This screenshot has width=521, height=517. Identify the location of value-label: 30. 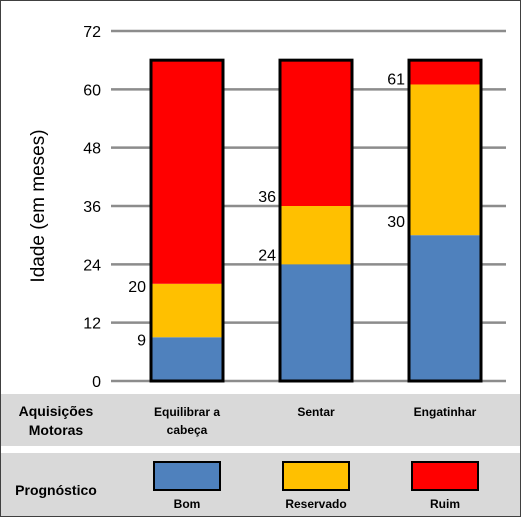
(396, 222).